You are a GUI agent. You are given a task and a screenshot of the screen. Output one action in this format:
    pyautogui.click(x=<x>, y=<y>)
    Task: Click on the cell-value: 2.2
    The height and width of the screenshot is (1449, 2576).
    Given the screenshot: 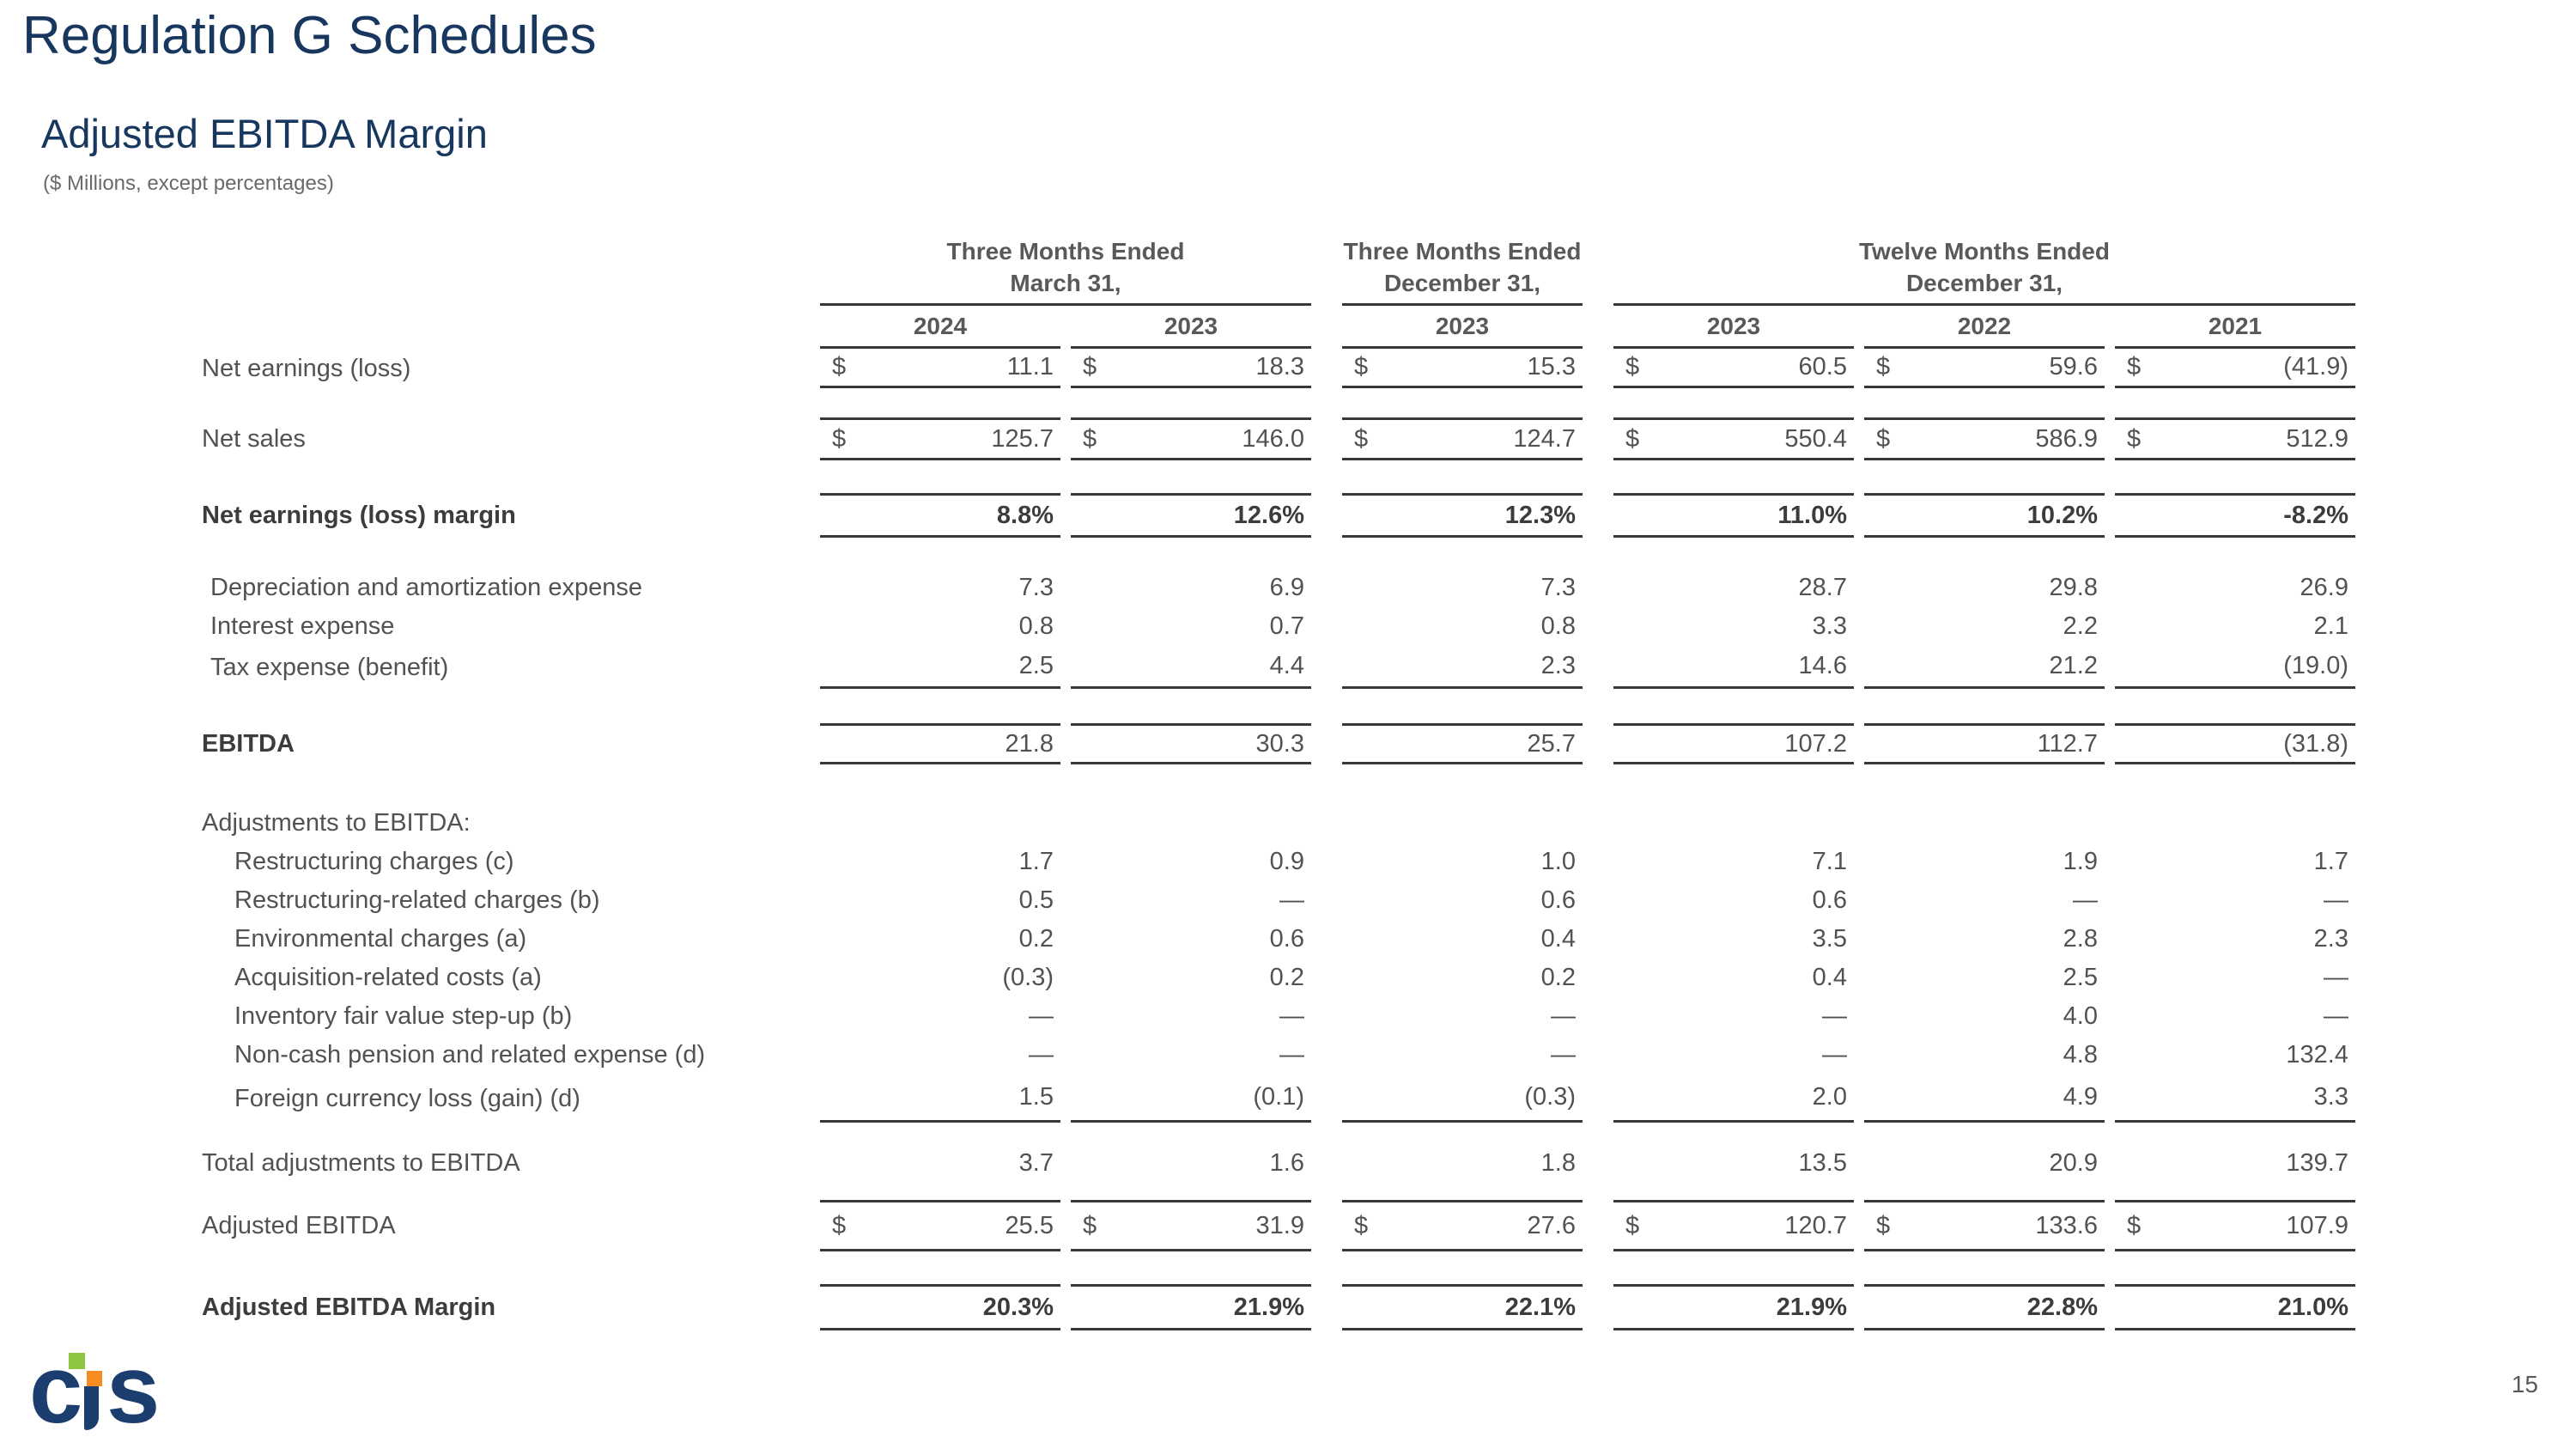 What is the action you would take?
    pyautogui.click(x=2080, y=626)
    